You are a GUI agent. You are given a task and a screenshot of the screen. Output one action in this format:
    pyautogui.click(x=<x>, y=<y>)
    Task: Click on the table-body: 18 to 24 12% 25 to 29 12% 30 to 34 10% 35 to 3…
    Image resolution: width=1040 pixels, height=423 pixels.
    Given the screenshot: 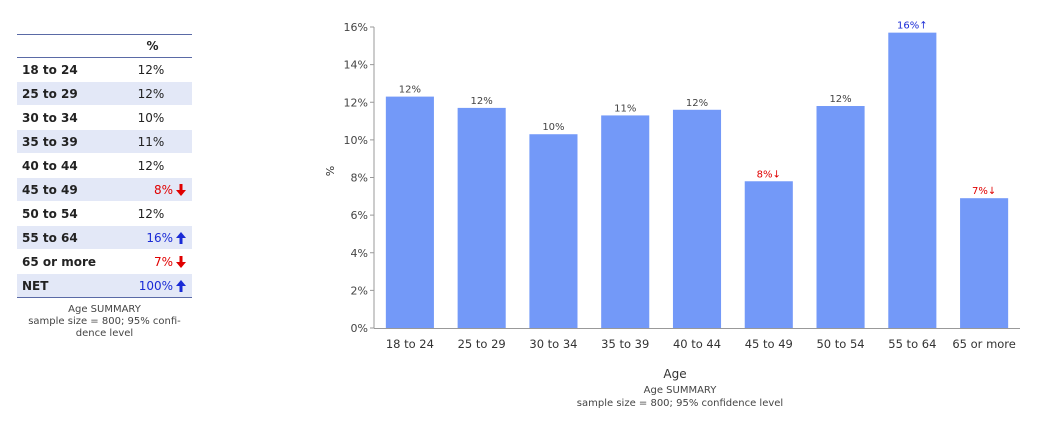 What is the action you would take?
    pyautogui.click(x=104, y=177)
    